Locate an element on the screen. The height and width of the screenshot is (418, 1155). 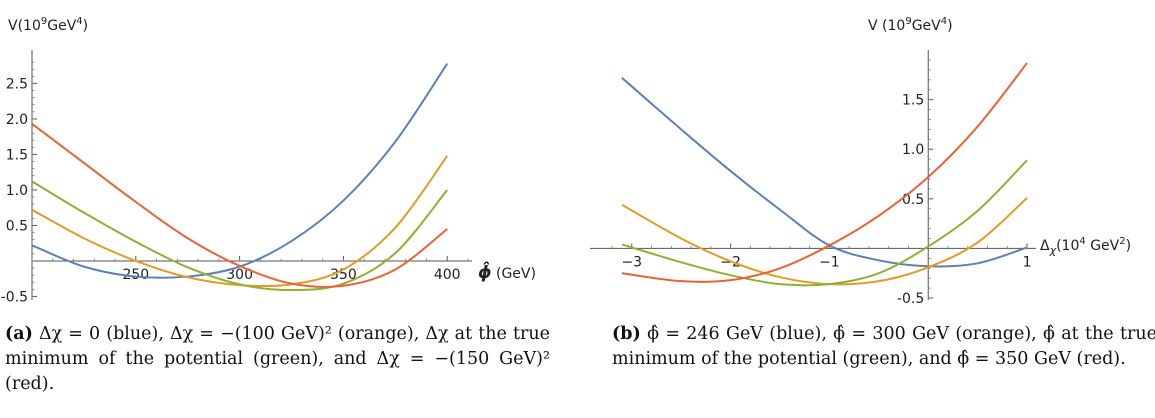
x-tick-label: 300 is located at coordinates (239, 275).